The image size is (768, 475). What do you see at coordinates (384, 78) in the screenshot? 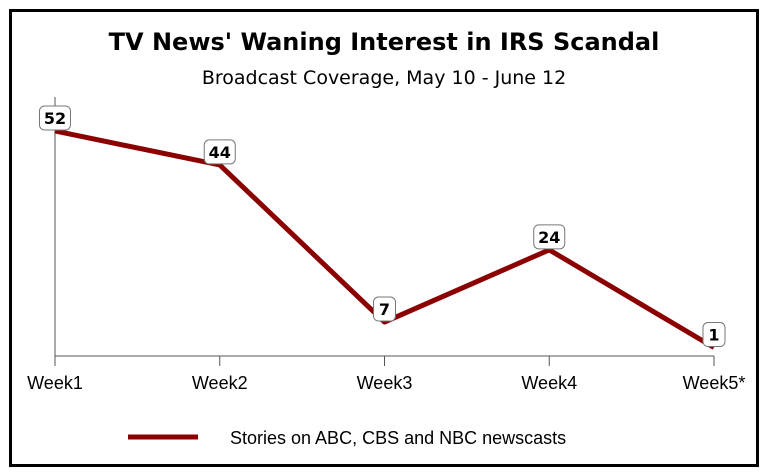
I see `chart-subtitle: Broadcast Coverage, May 10 - June 12` at bounding box center [384, 78].